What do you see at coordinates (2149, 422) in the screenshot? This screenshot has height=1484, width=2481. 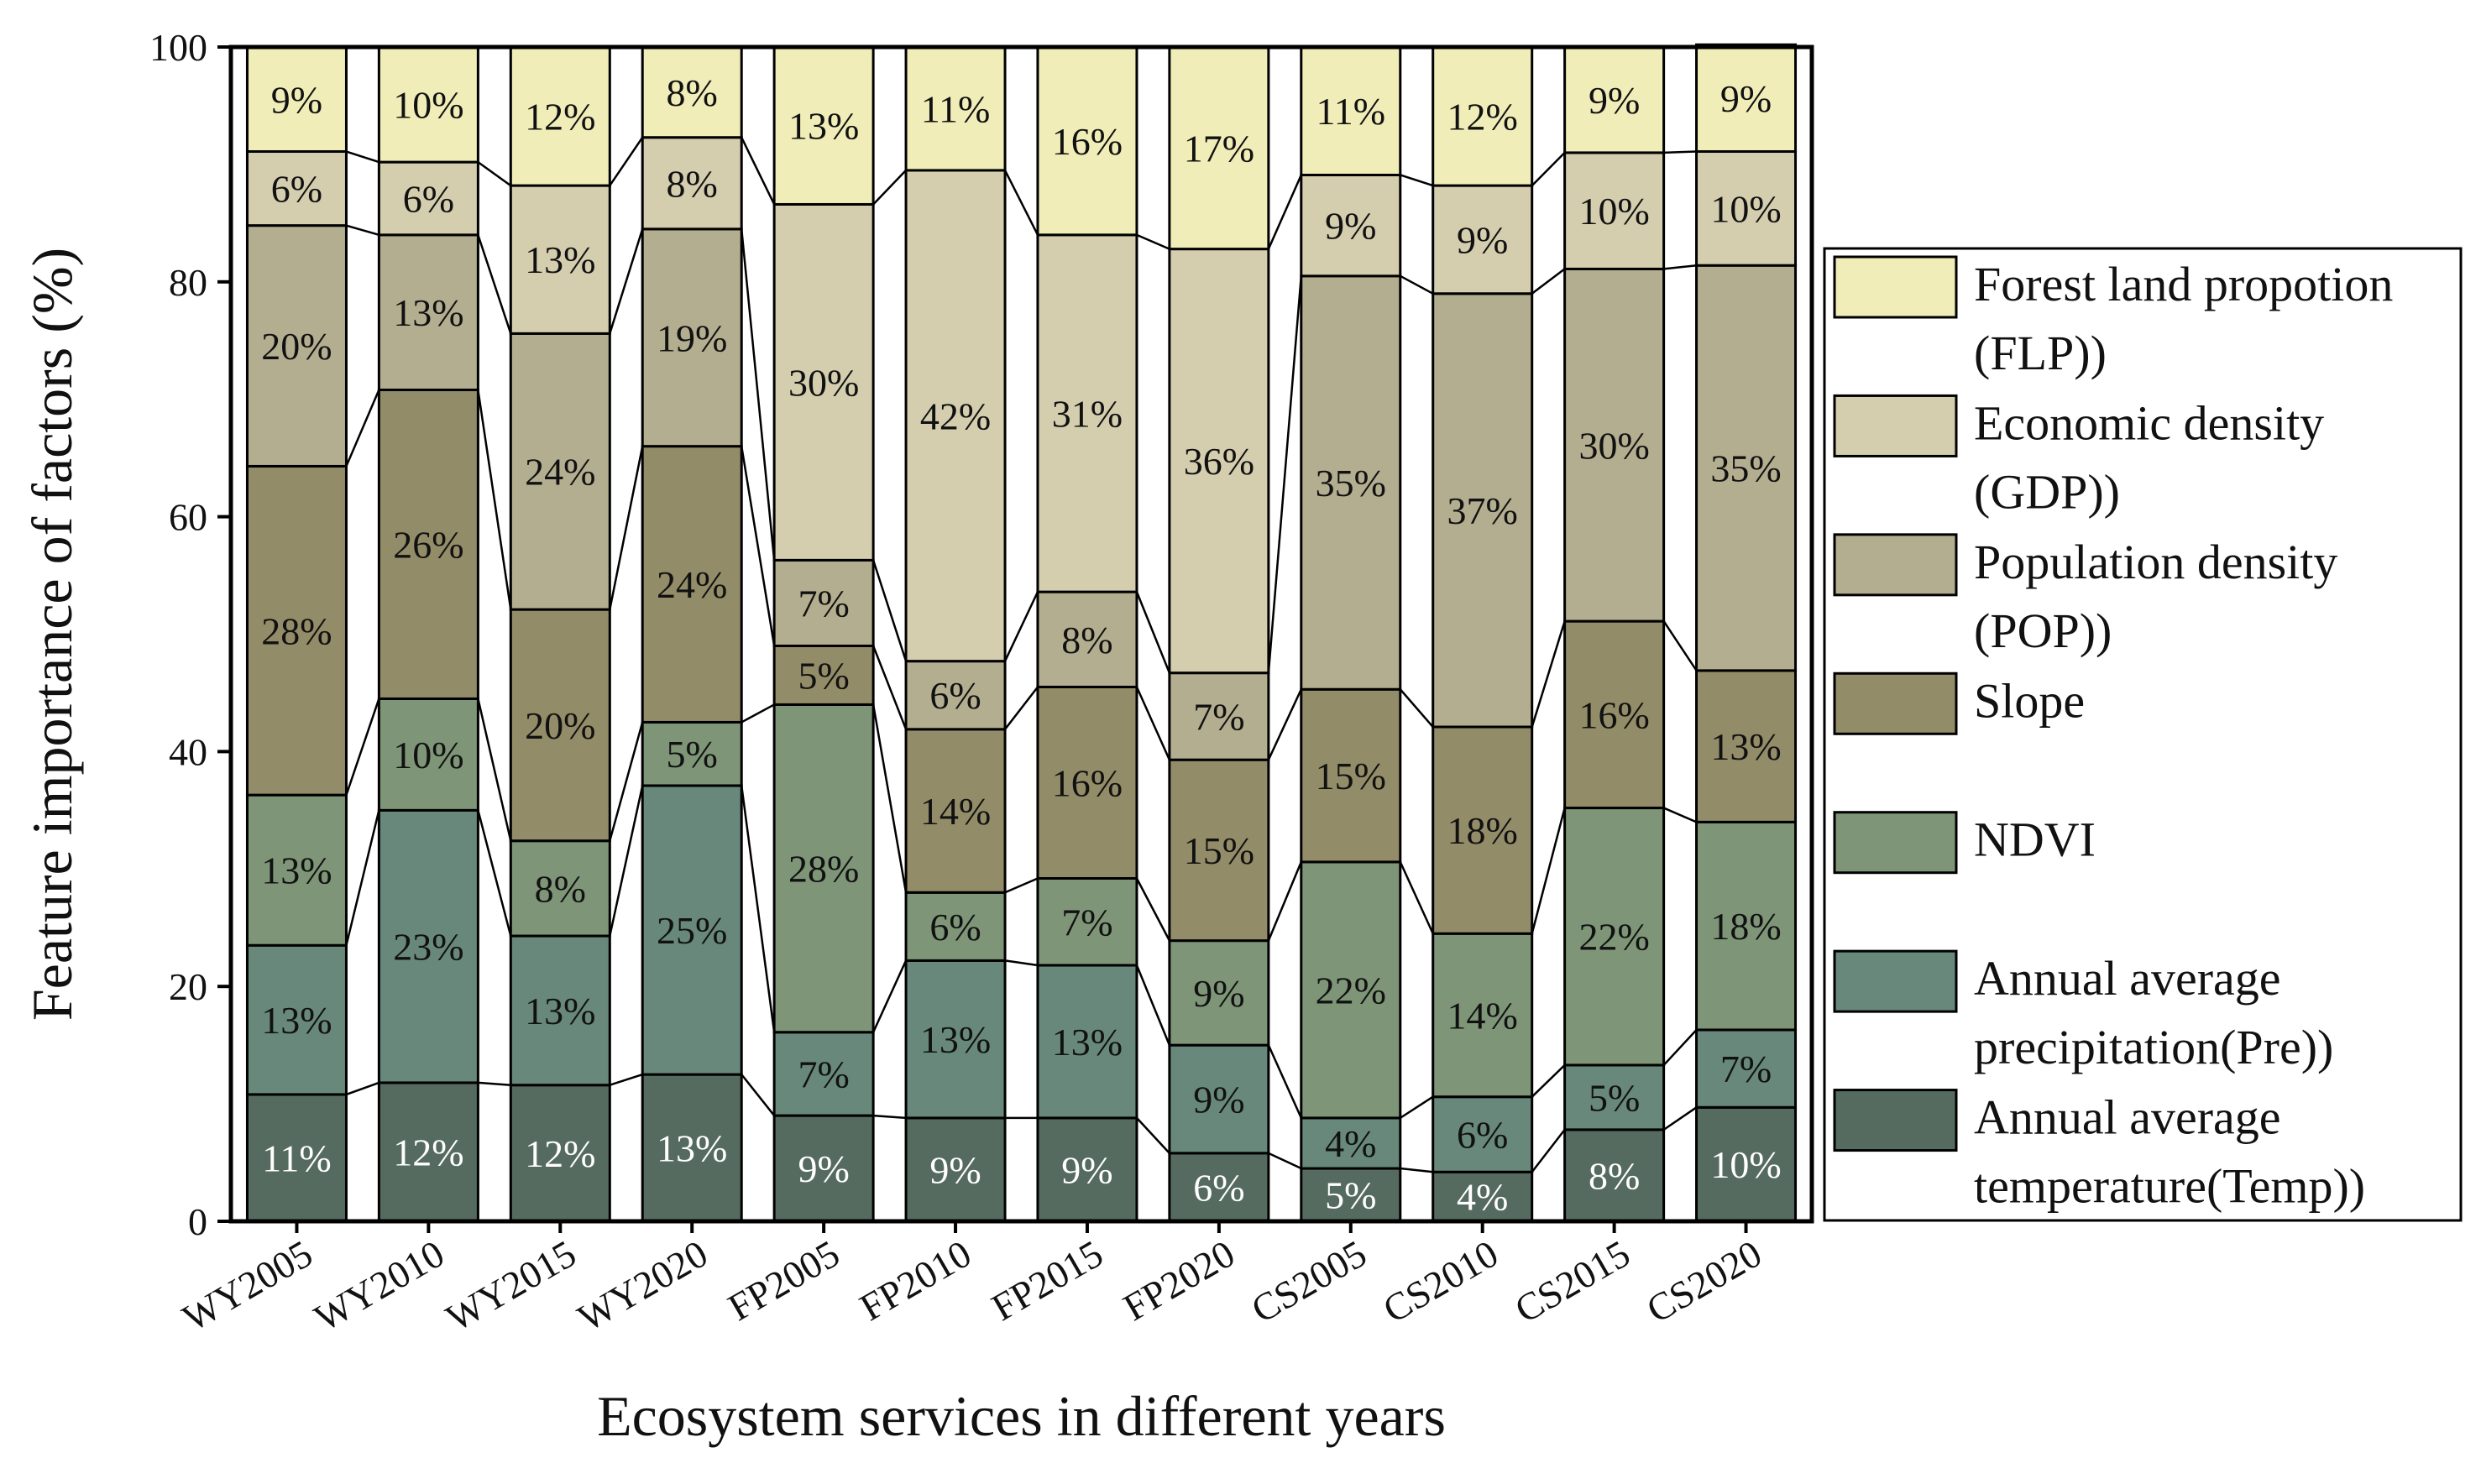 I see `legend-entry-label: Economic density` at bounding box center [2149, 422].